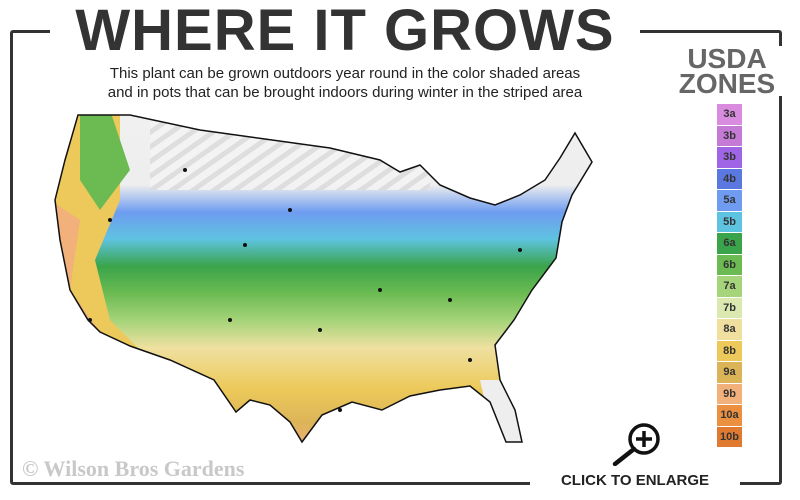 This screenshot has height=500, width=800. I want to click on legend-zone-10a: 10a, so click(729, 415).